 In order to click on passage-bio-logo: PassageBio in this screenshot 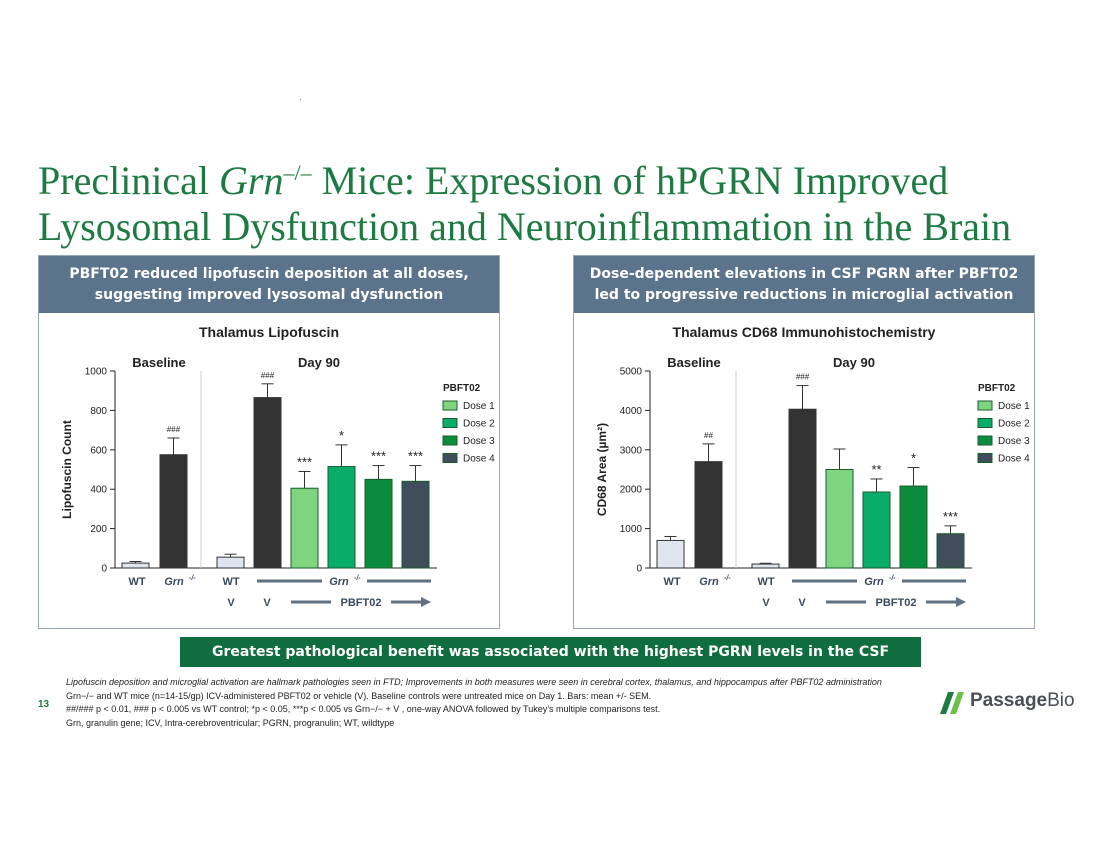, I will do `click(1010, 702)`.